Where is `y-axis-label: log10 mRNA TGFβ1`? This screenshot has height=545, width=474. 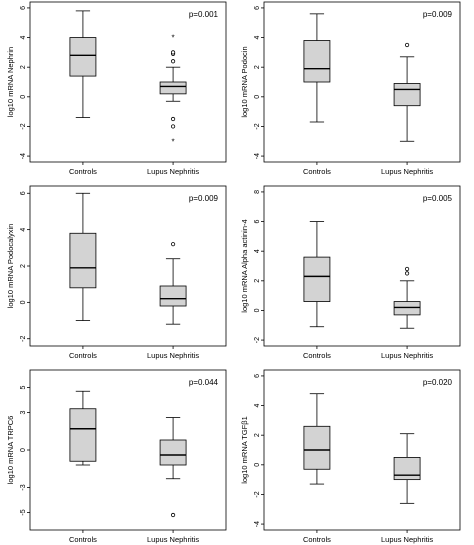 y-axis-label: log10 mRNA TGFβ1 is located at coordinates (244, 450).